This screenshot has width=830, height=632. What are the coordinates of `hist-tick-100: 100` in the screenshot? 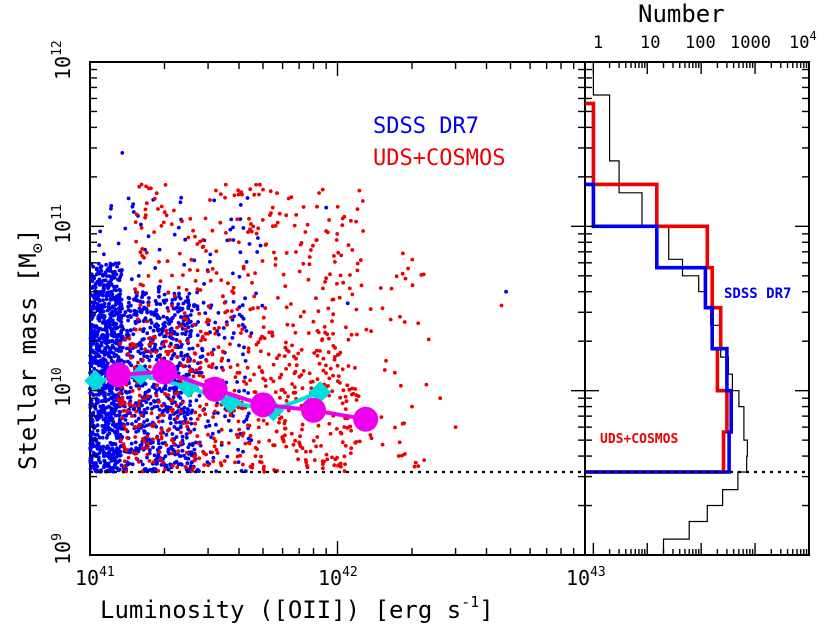 It's located at (700, 43).